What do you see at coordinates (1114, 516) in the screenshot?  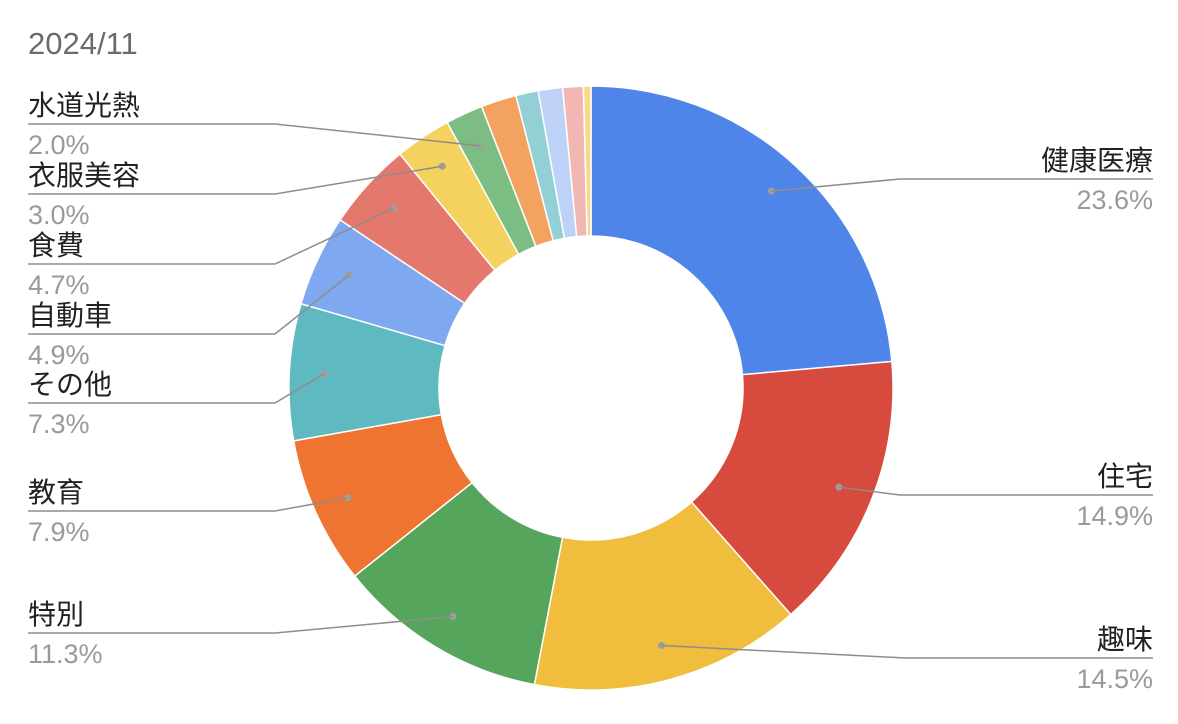 I see `slice-percent-label: 14.9%` at bounding box center [1114, 516].